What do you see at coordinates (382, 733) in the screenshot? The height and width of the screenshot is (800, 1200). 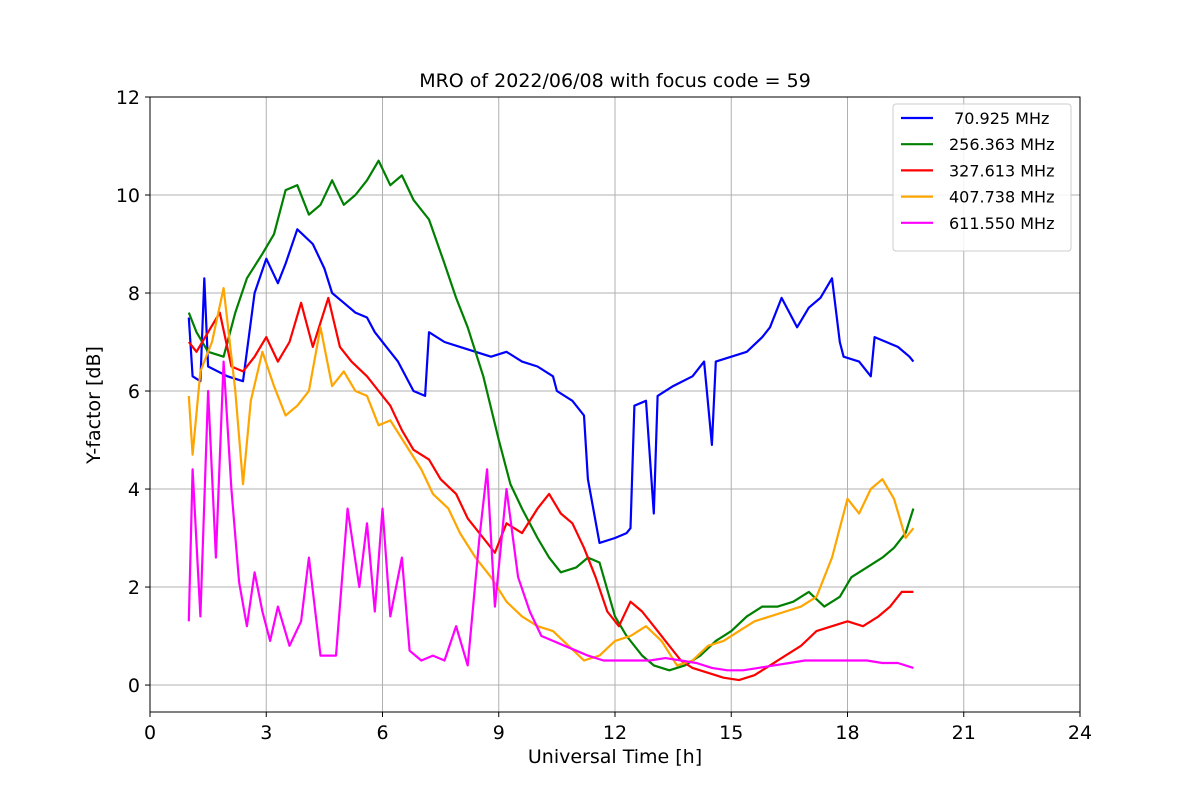 I see `x-tick-label: 6` at bounding box center [382, 733].